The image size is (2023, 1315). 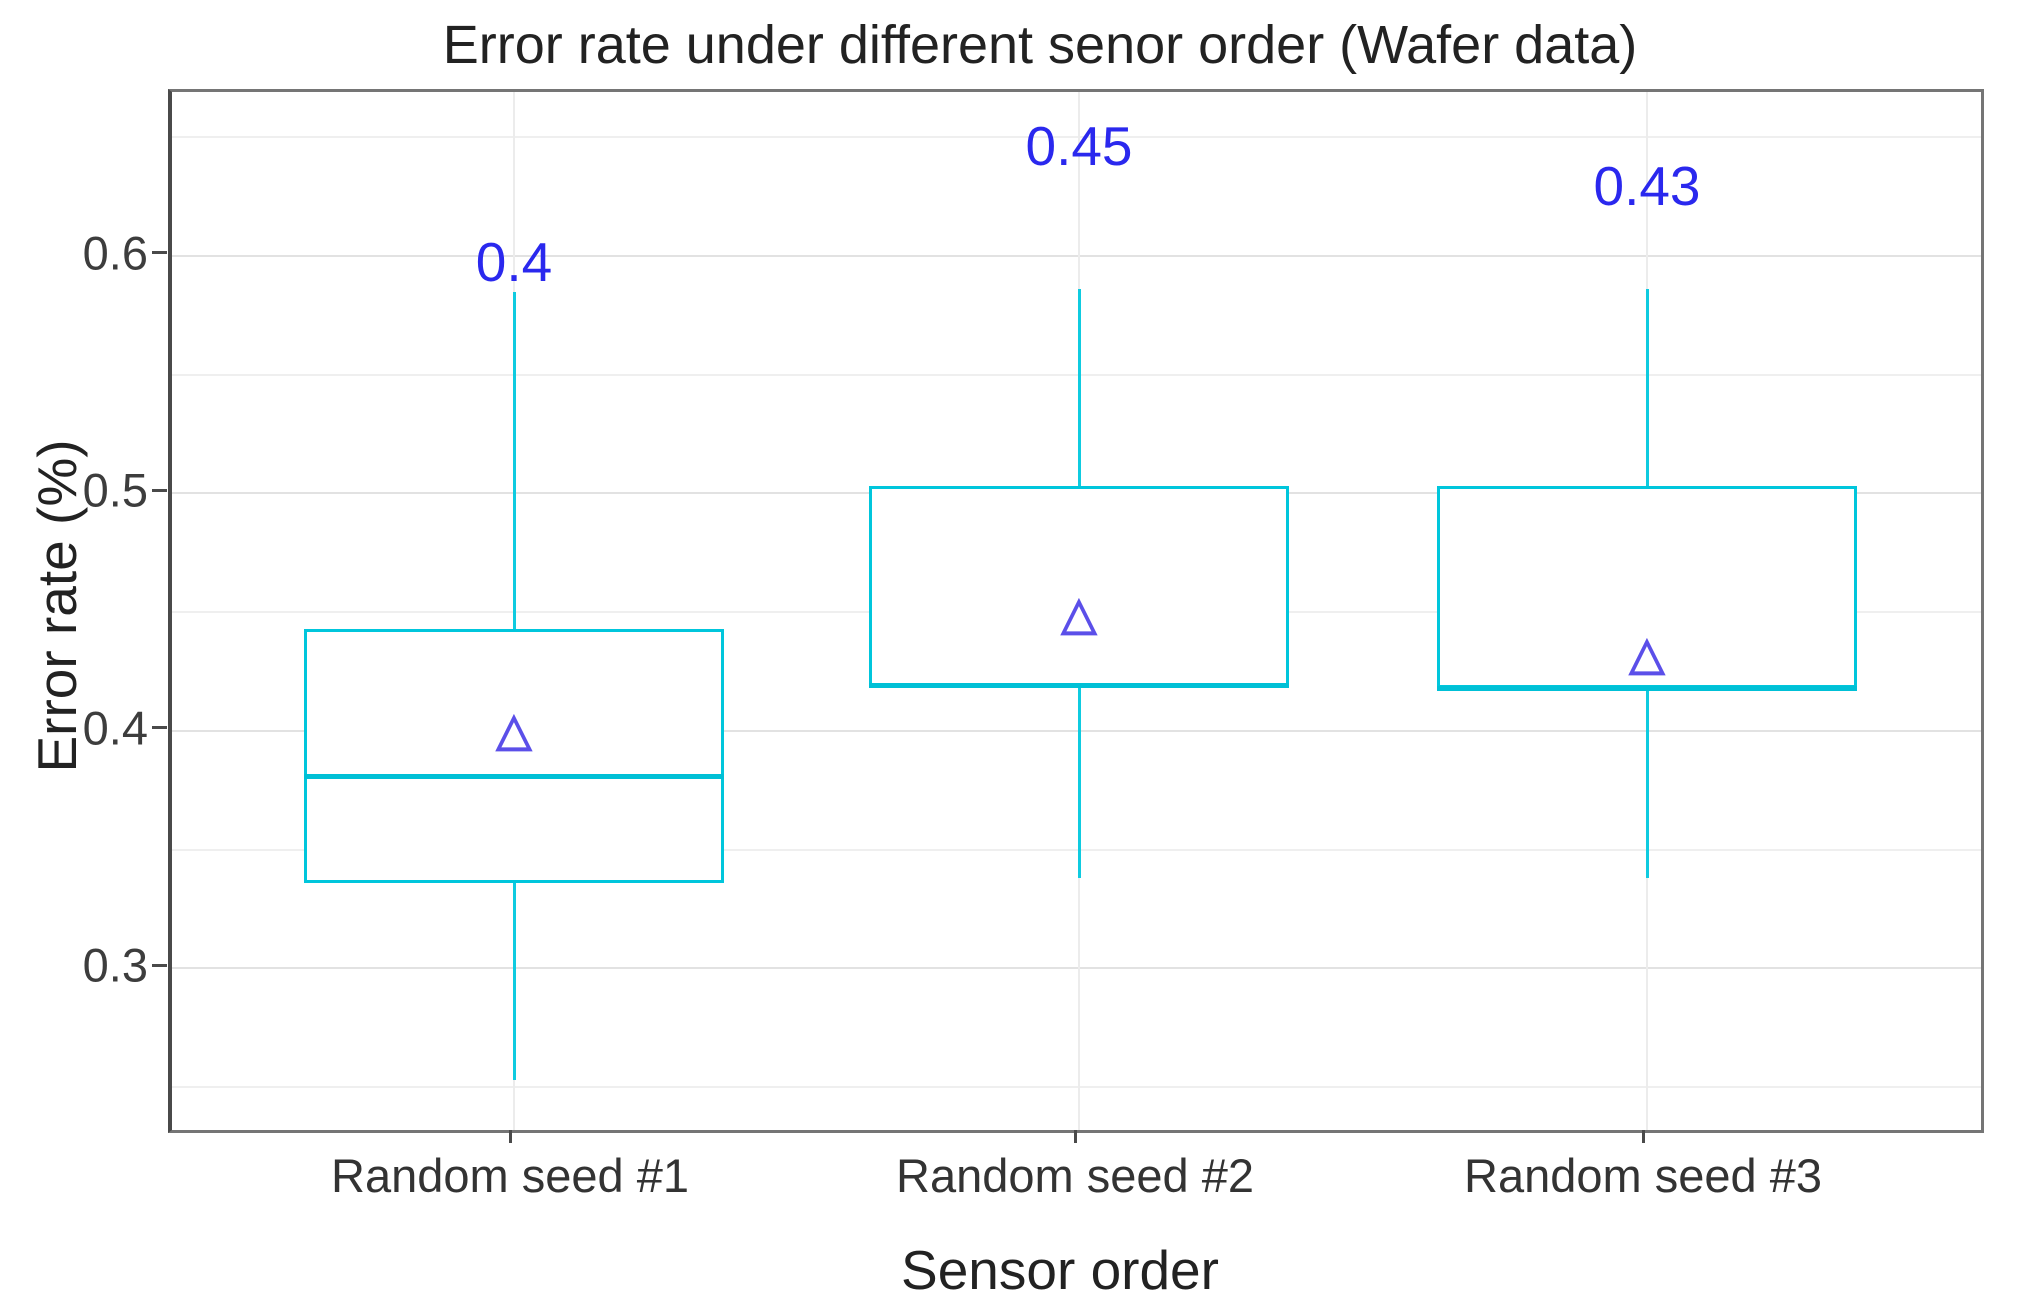 What do you see at coordinates (514, 261) in the screenshot?
I see `mean-value-label-1: 0.4` at bounding box center [514, 261].